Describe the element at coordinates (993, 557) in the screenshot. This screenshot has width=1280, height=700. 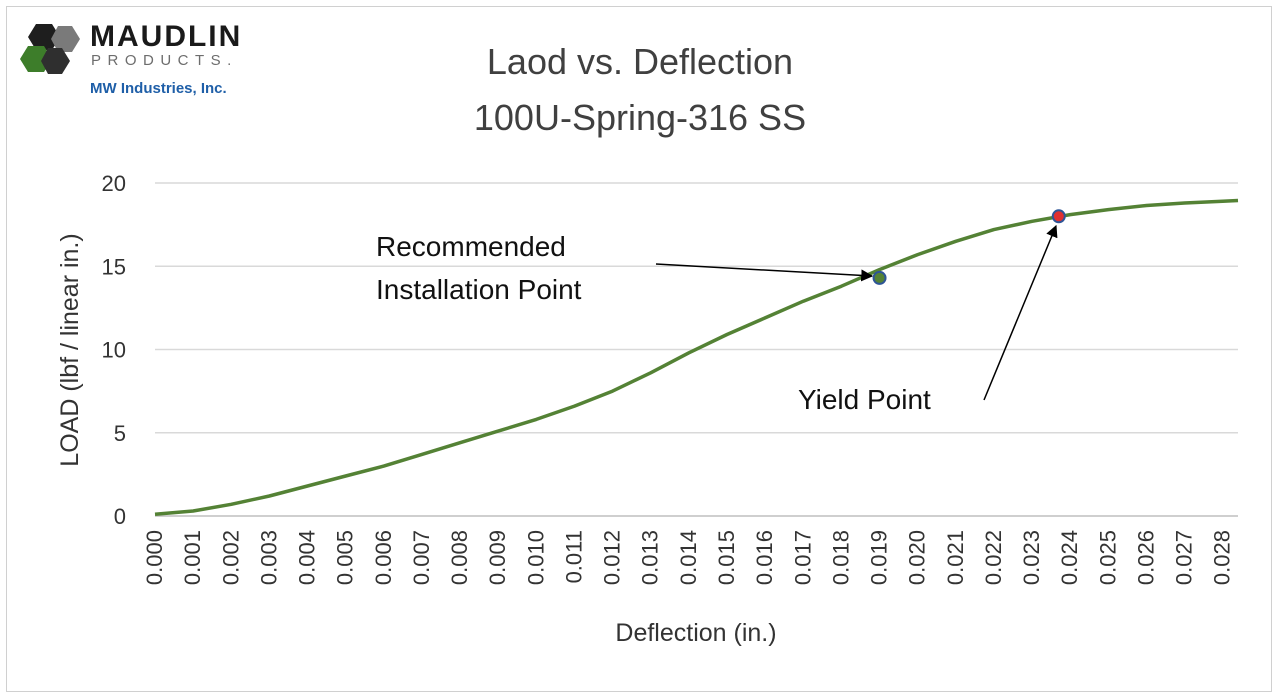
I see `x-tick-label: 0.022` at that location.